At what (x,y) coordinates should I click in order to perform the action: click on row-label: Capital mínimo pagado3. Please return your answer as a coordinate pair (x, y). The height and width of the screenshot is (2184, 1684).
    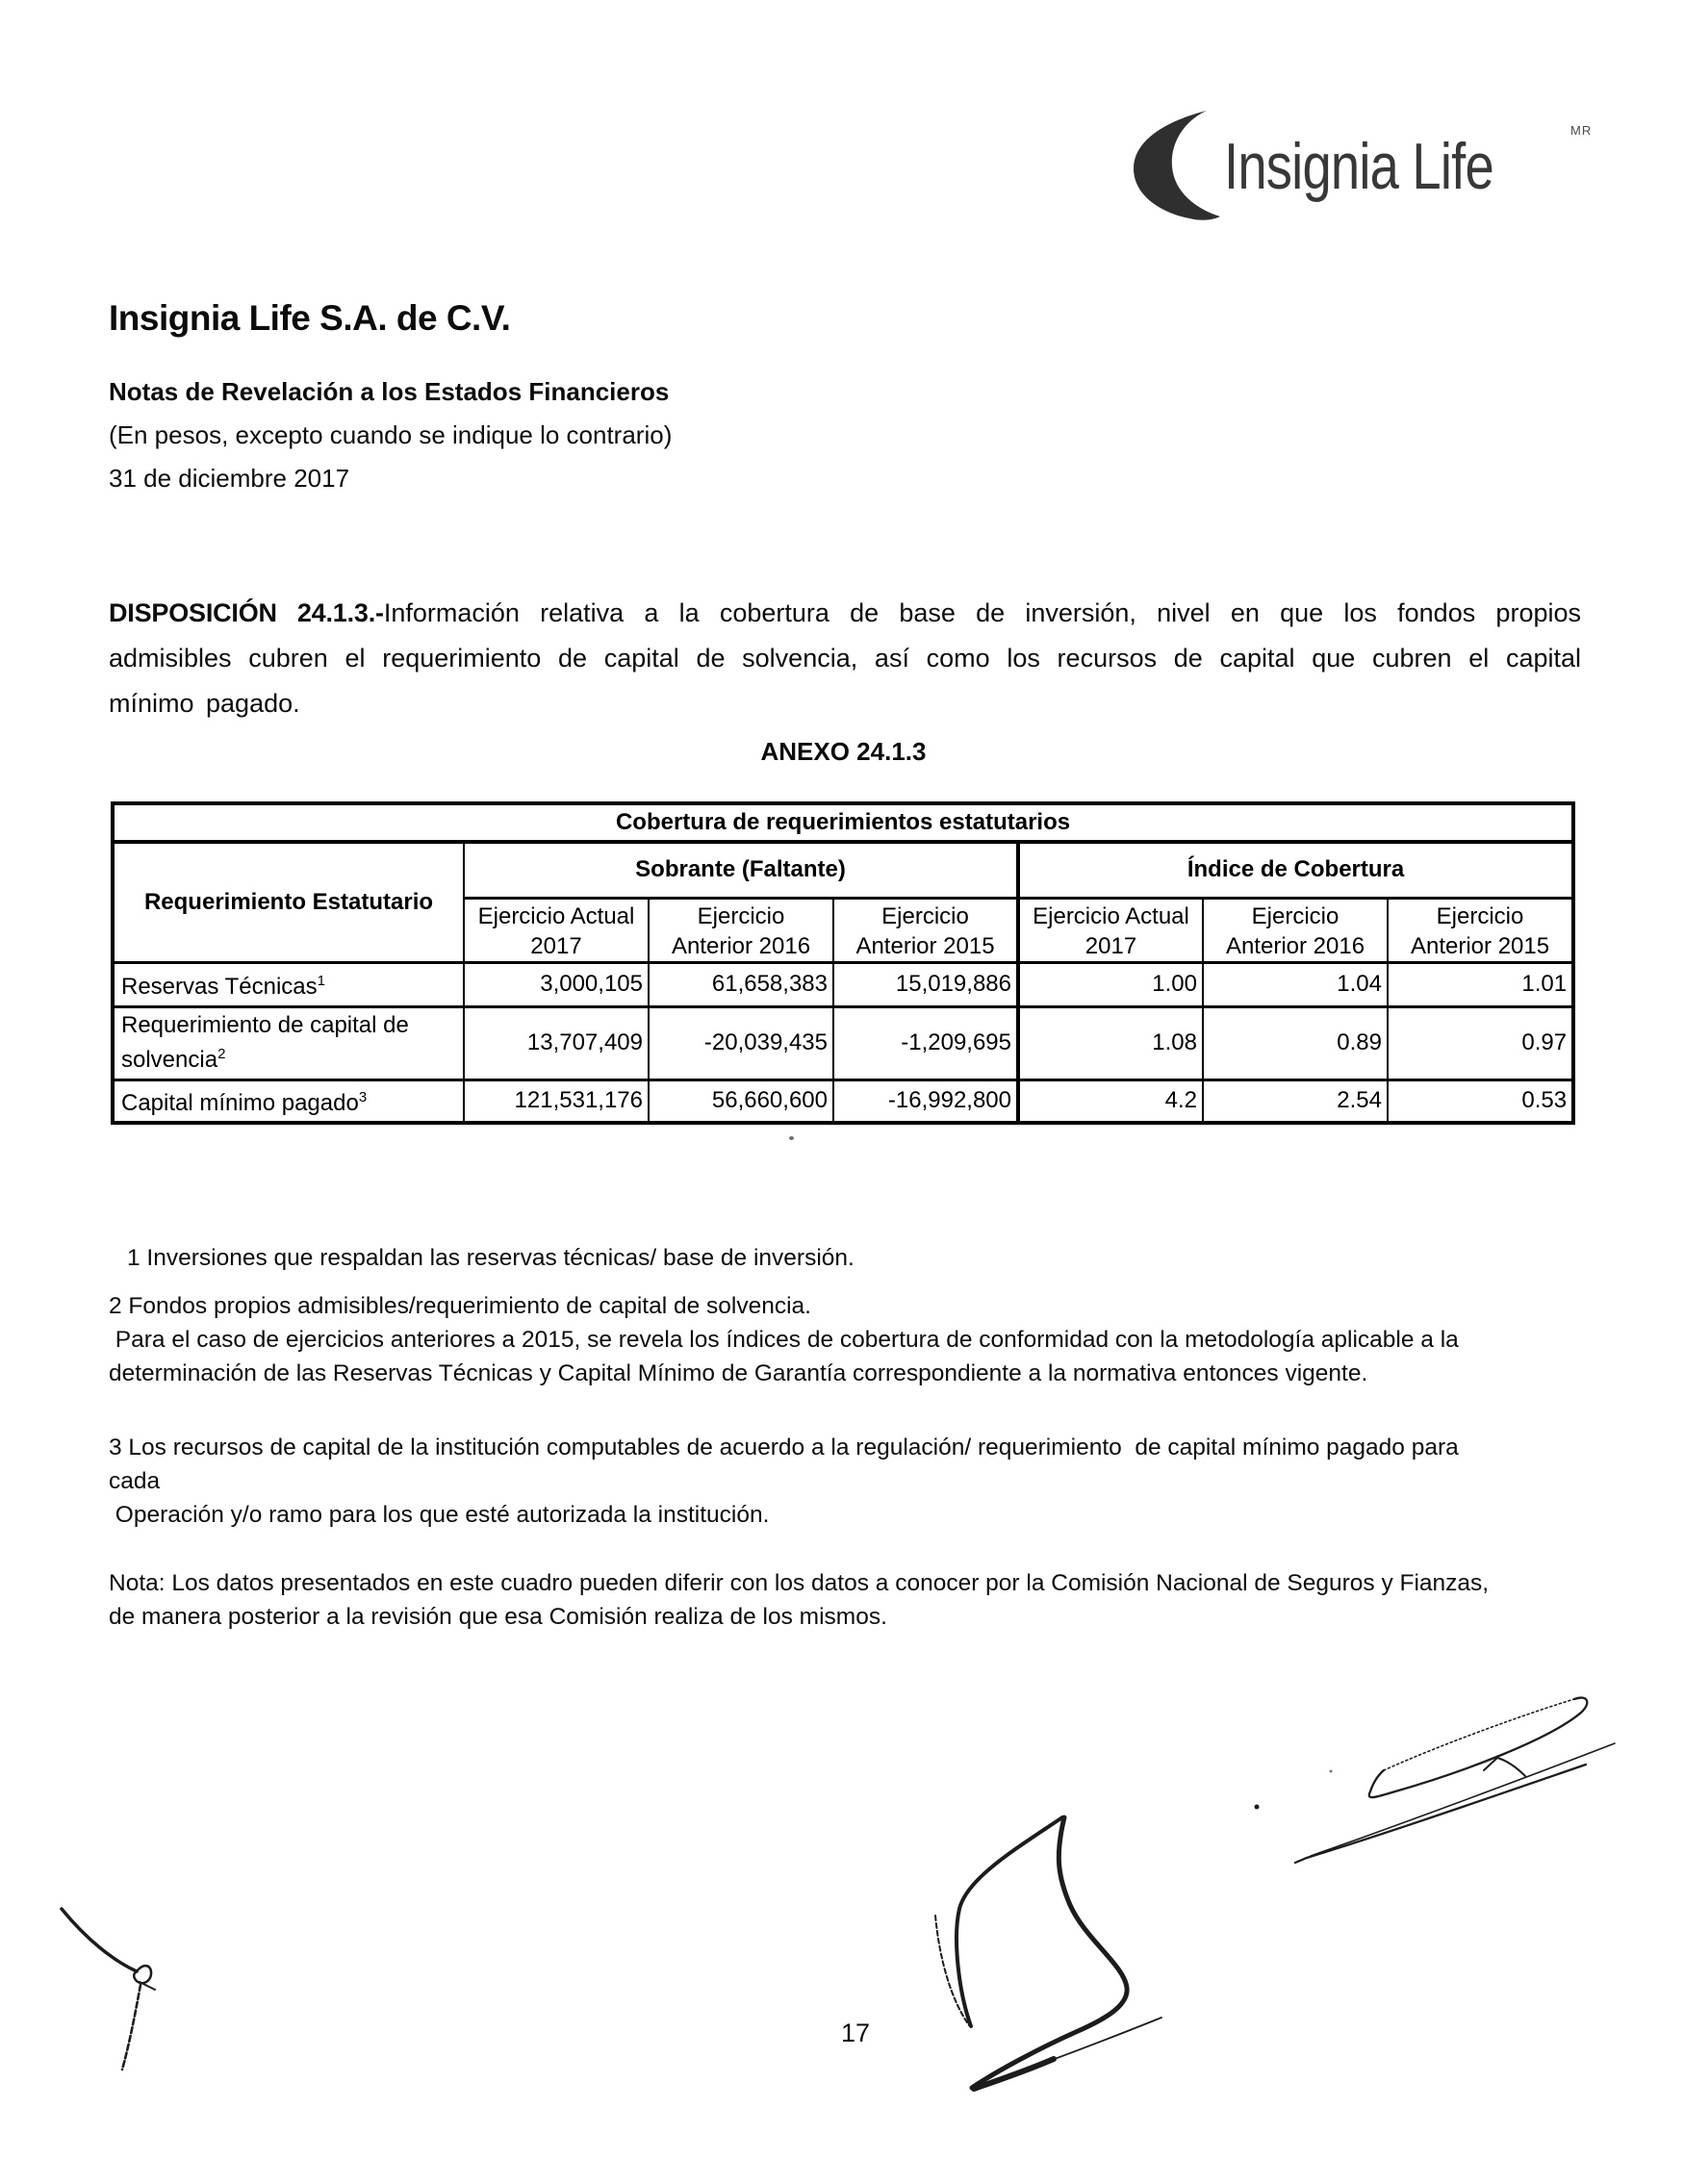
    Looking at the image, I should click on (288, 1101).